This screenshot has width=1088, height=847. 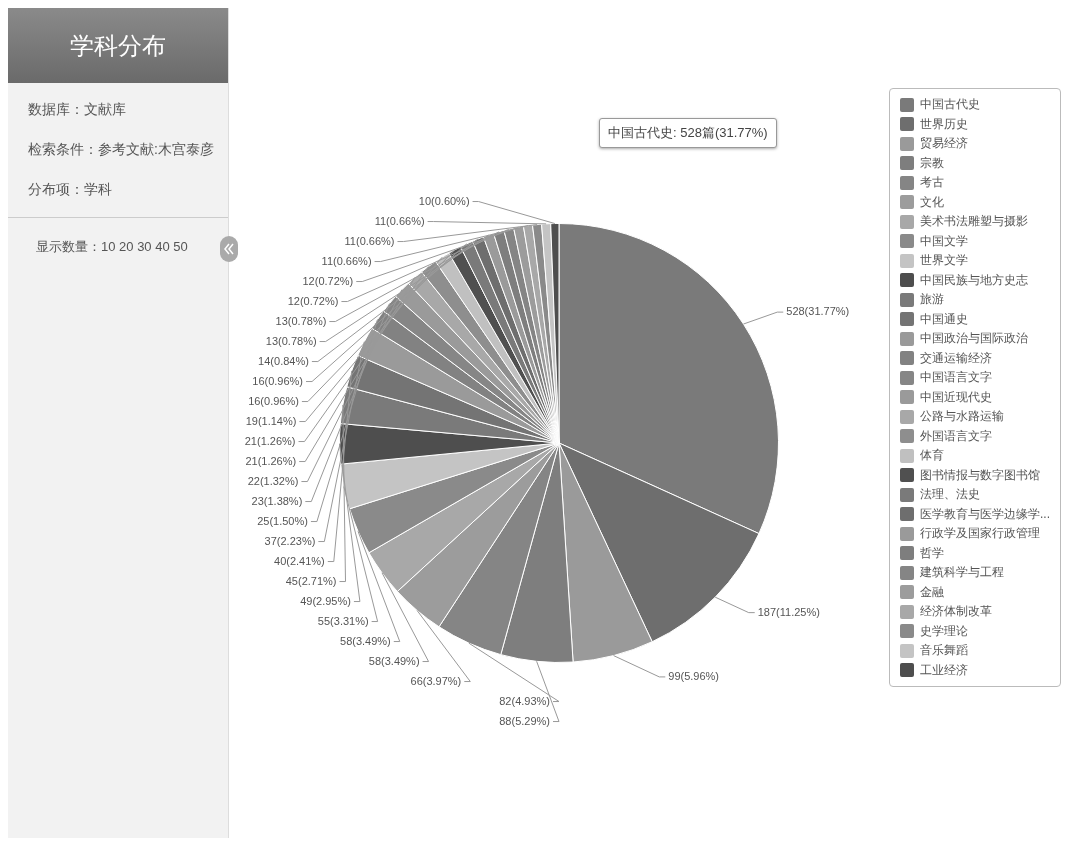 What do you see at coordinates (944, 631) in the screenshot?
I see `legend-label: 史学理论` at bounding box center [944, 631].